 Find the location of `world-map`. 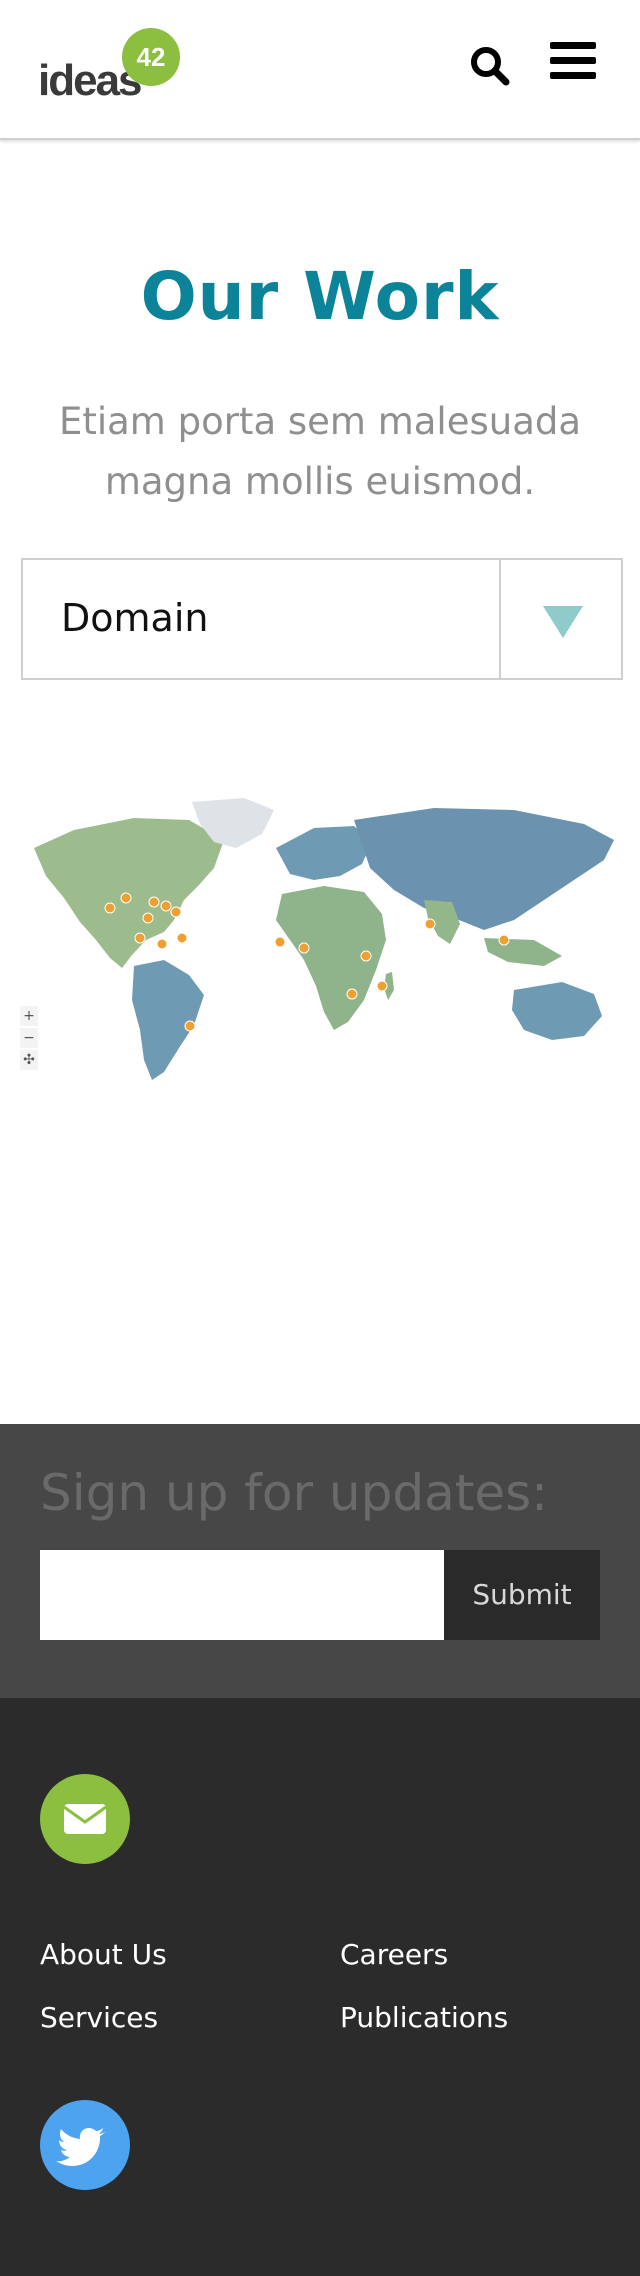

world-map is located at coordinates (320, 940).